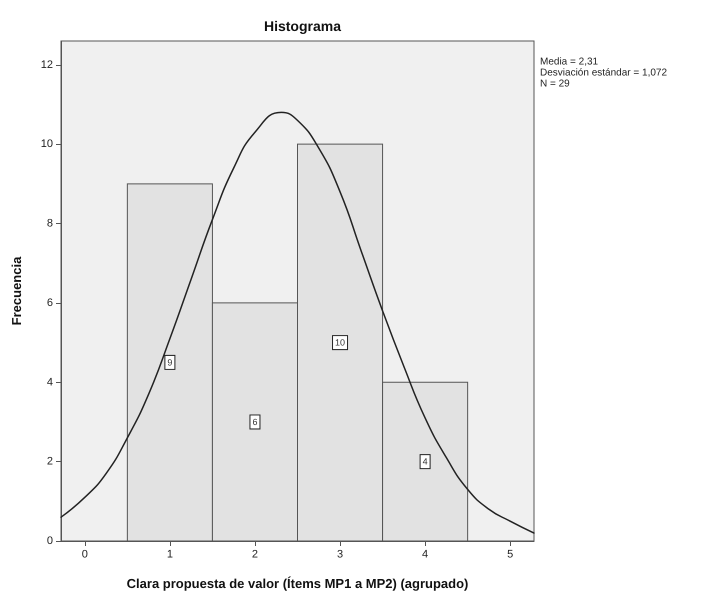  What do you see at coordinates (169, 554) in the screenshot?
I see `x-tick-label: 1` at bounding box center [169, 554].